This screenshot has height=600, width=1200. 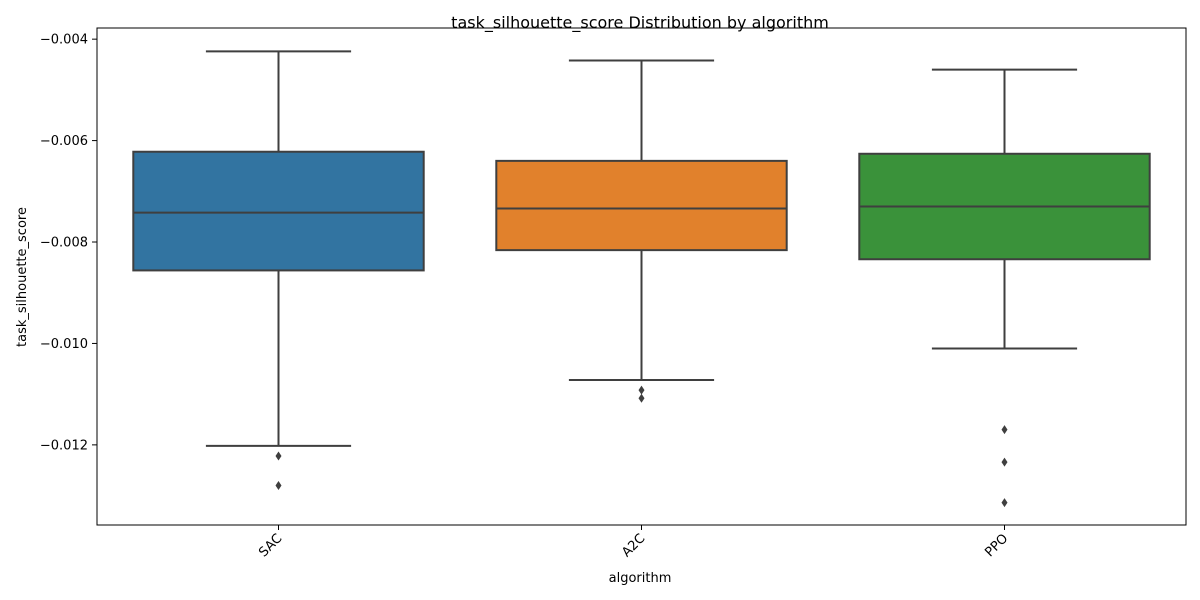 I want to click on y-tick-label: −0.010, so click(x=64, y=344).